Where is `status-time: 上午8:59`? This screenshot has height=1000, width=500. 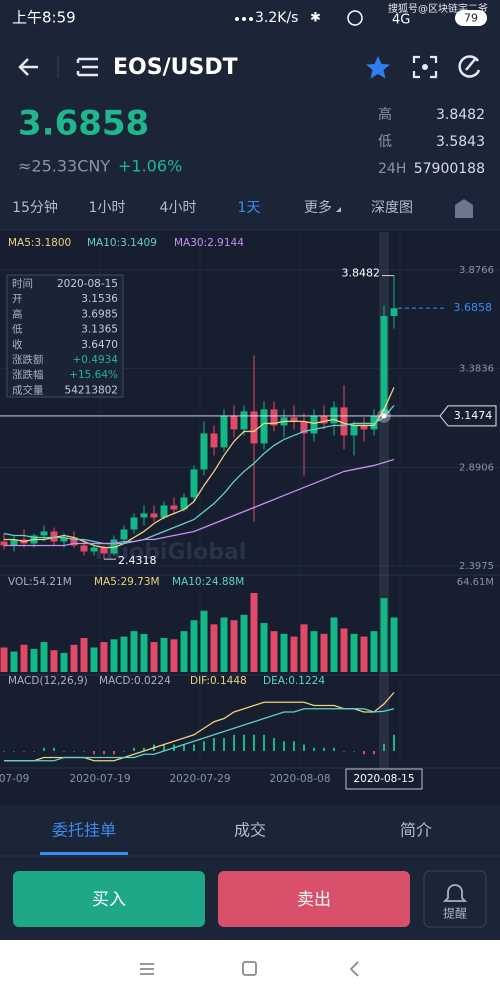 status-time: 上午8:59 is located at coordinates (44, 18).